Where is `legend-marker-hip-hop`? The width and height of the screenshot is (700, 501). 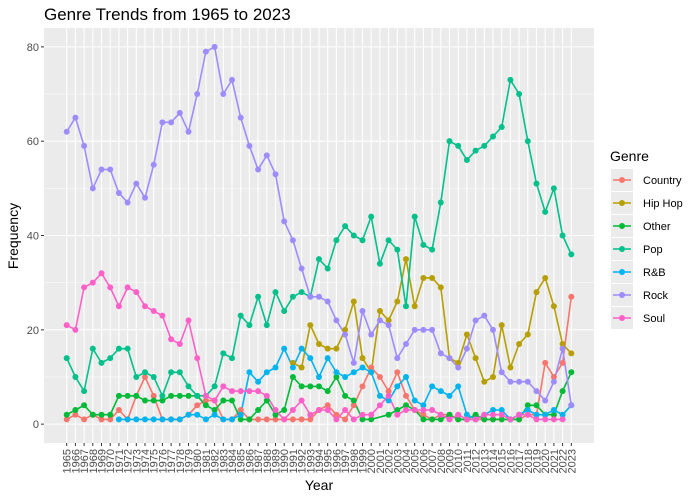 legend-marker-hip-hop is located at coordinates (622, 203).